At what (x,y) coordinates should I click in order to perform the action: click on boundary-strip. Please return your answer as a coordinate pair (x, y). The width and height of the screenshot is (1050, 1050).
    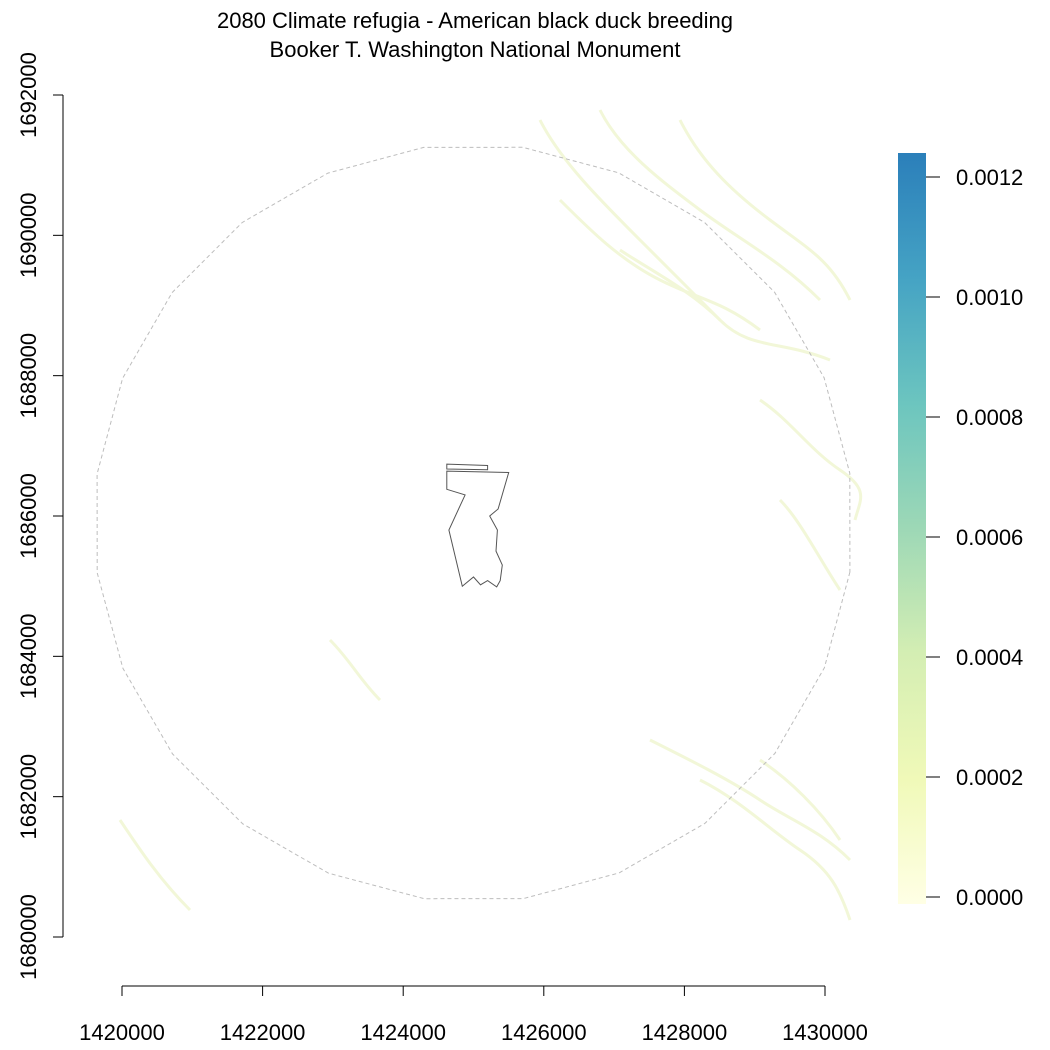
    Looking at the image, I should click on (467, 467).